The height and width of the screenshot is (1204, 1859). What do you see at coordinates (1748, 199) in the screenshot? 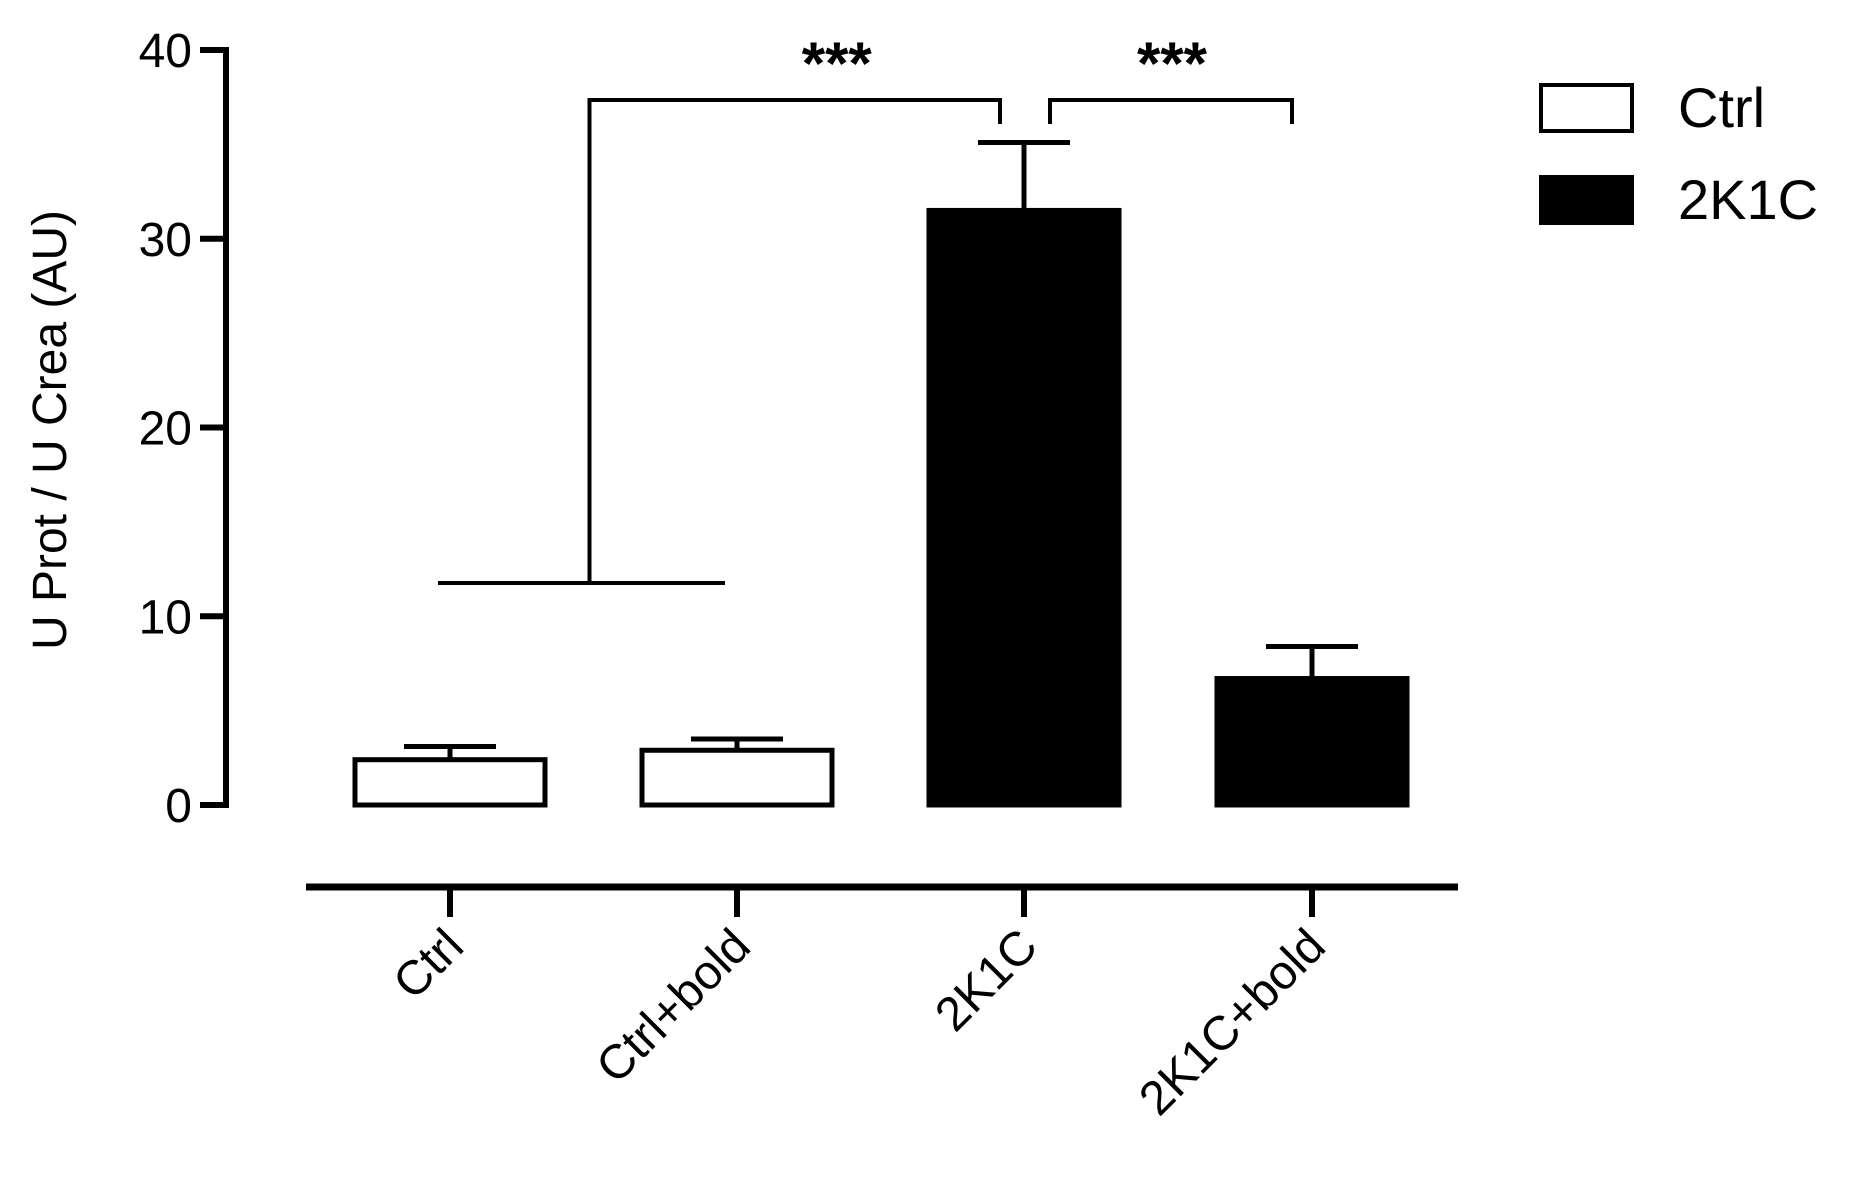
I see `legend-label: 2K1C` at bounding box center [1748, 199].